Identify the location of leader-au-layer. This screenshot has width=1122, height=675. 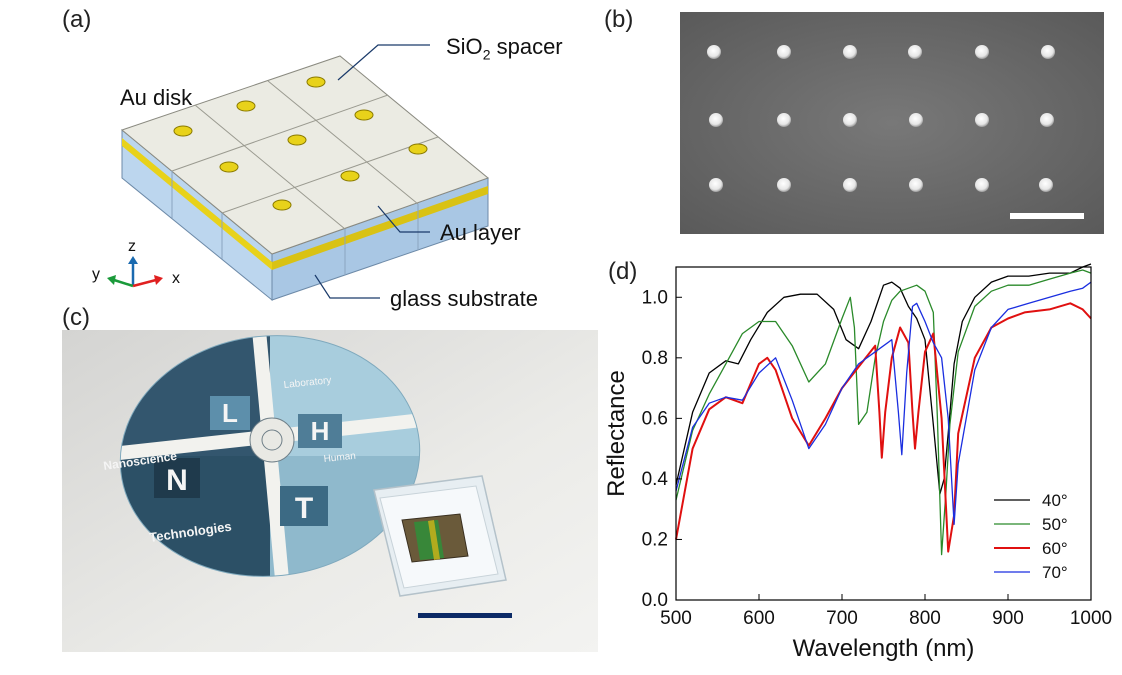
(403, 219).